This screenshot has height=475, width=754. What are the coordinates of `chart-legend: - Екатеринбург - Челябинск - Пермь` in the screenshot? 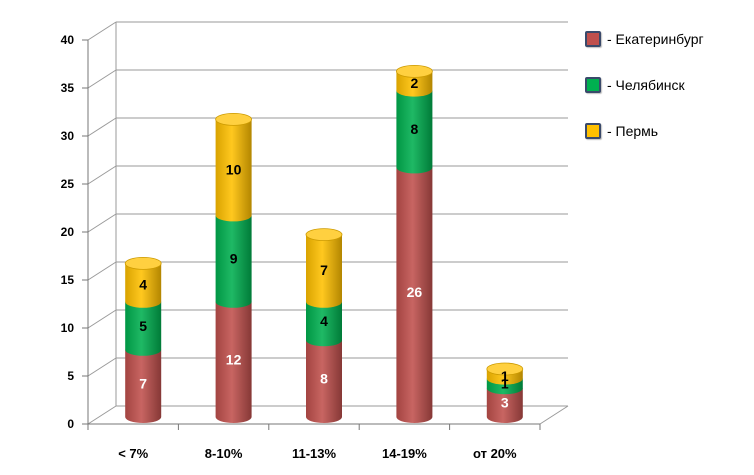 It's located at (667, 97).